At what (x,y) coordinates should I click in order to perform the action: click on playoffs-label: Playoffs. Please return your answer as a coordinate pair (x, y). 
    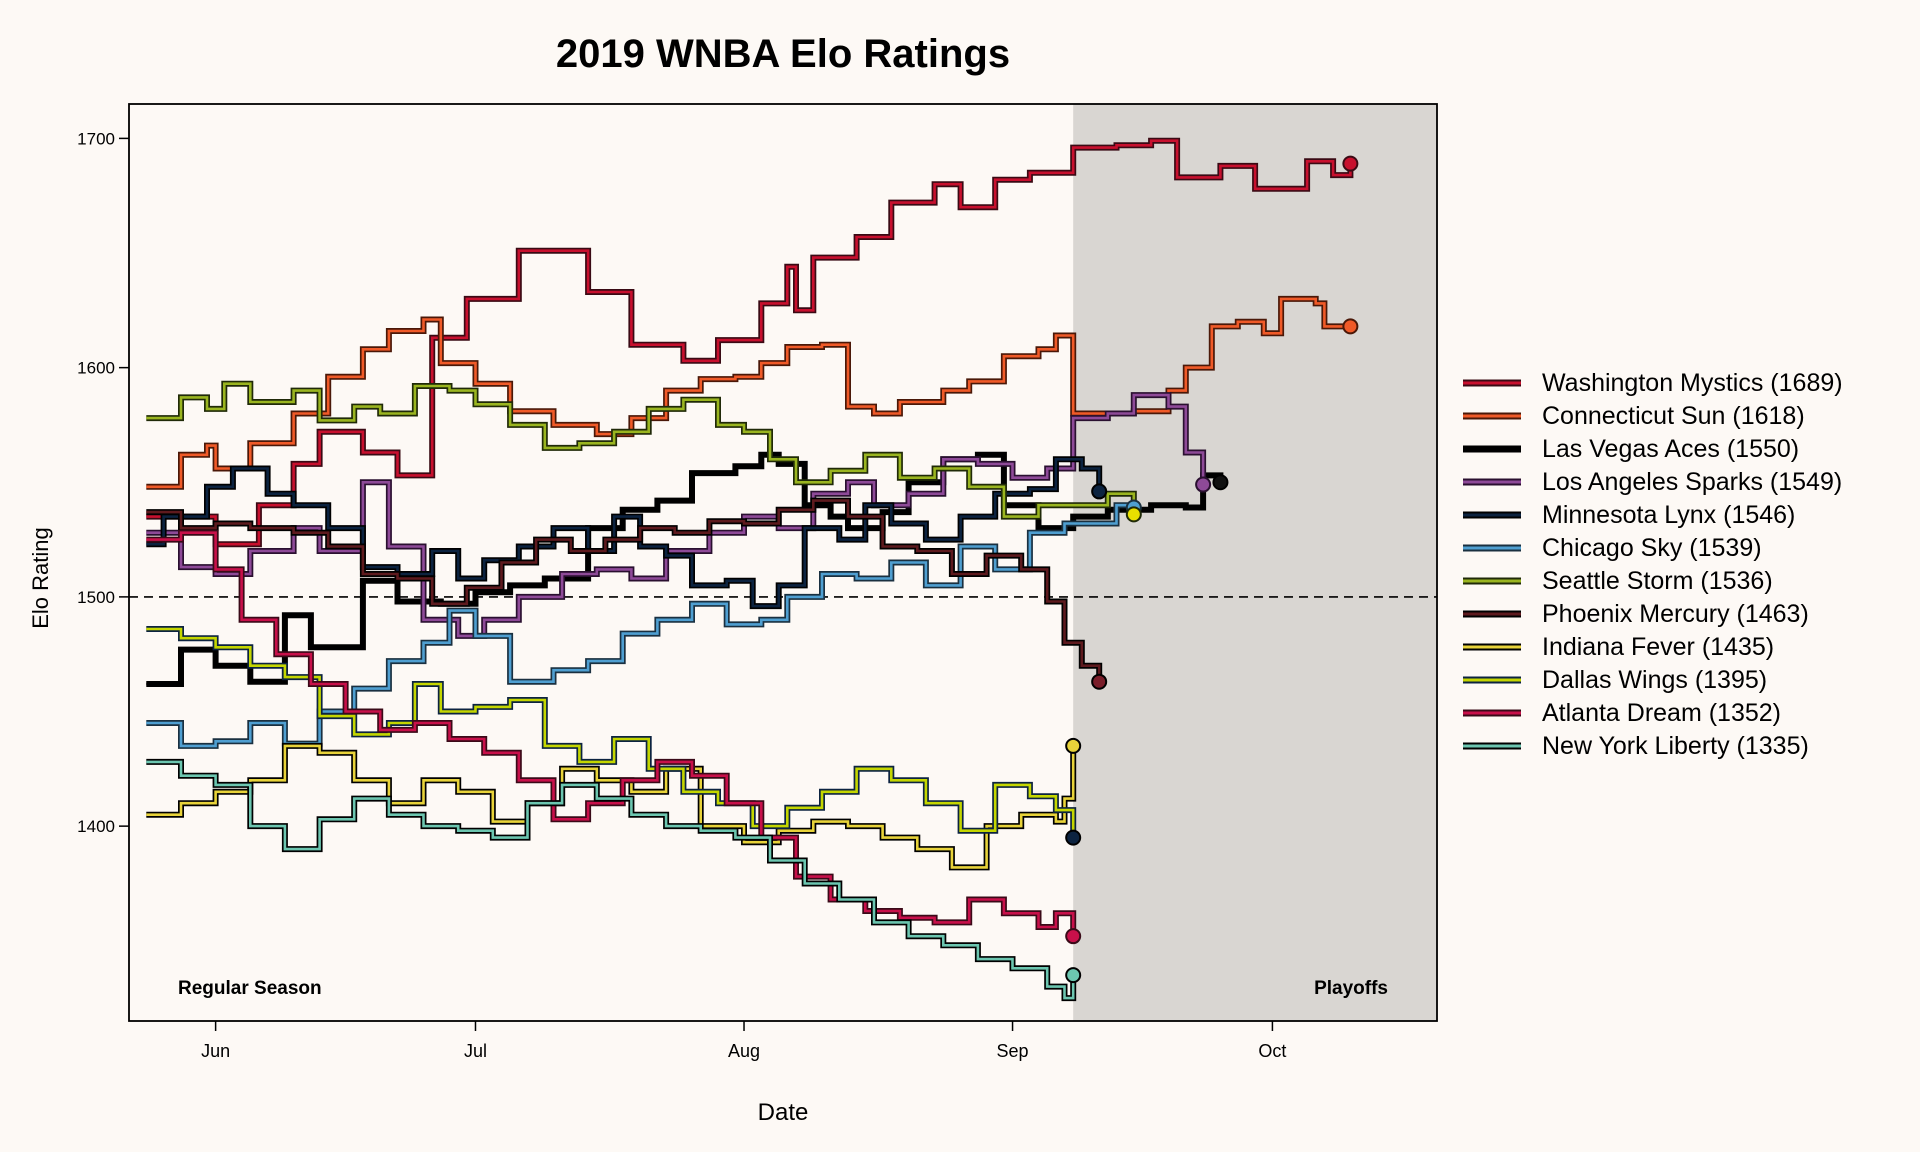
    Looking at the image, I should click on (1351, 988).